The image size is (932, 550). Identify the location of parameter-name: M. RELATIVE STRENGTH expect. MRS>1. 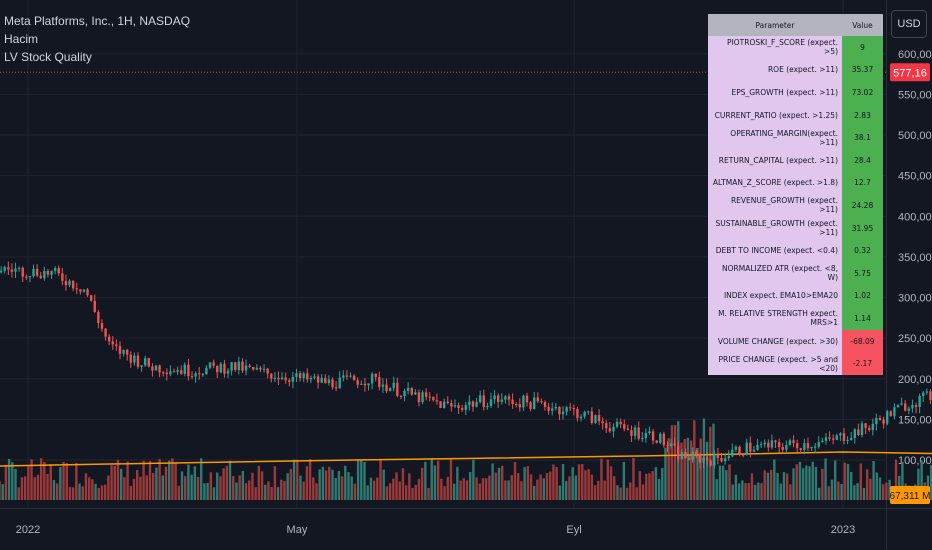
(775, 318).